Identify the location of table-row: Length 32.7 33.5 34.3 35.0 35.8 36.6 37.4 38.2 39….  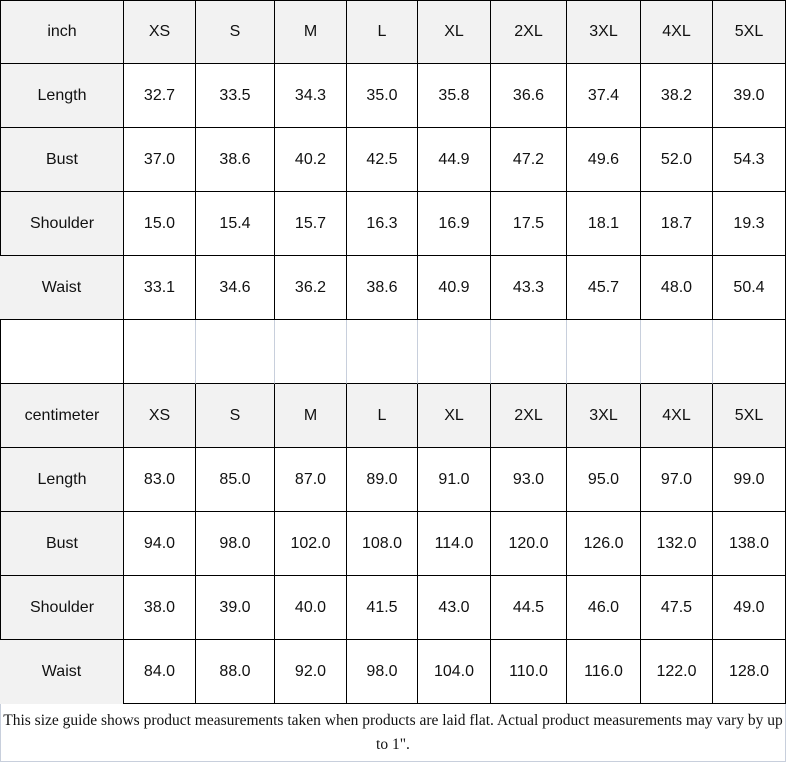
(393, 96).